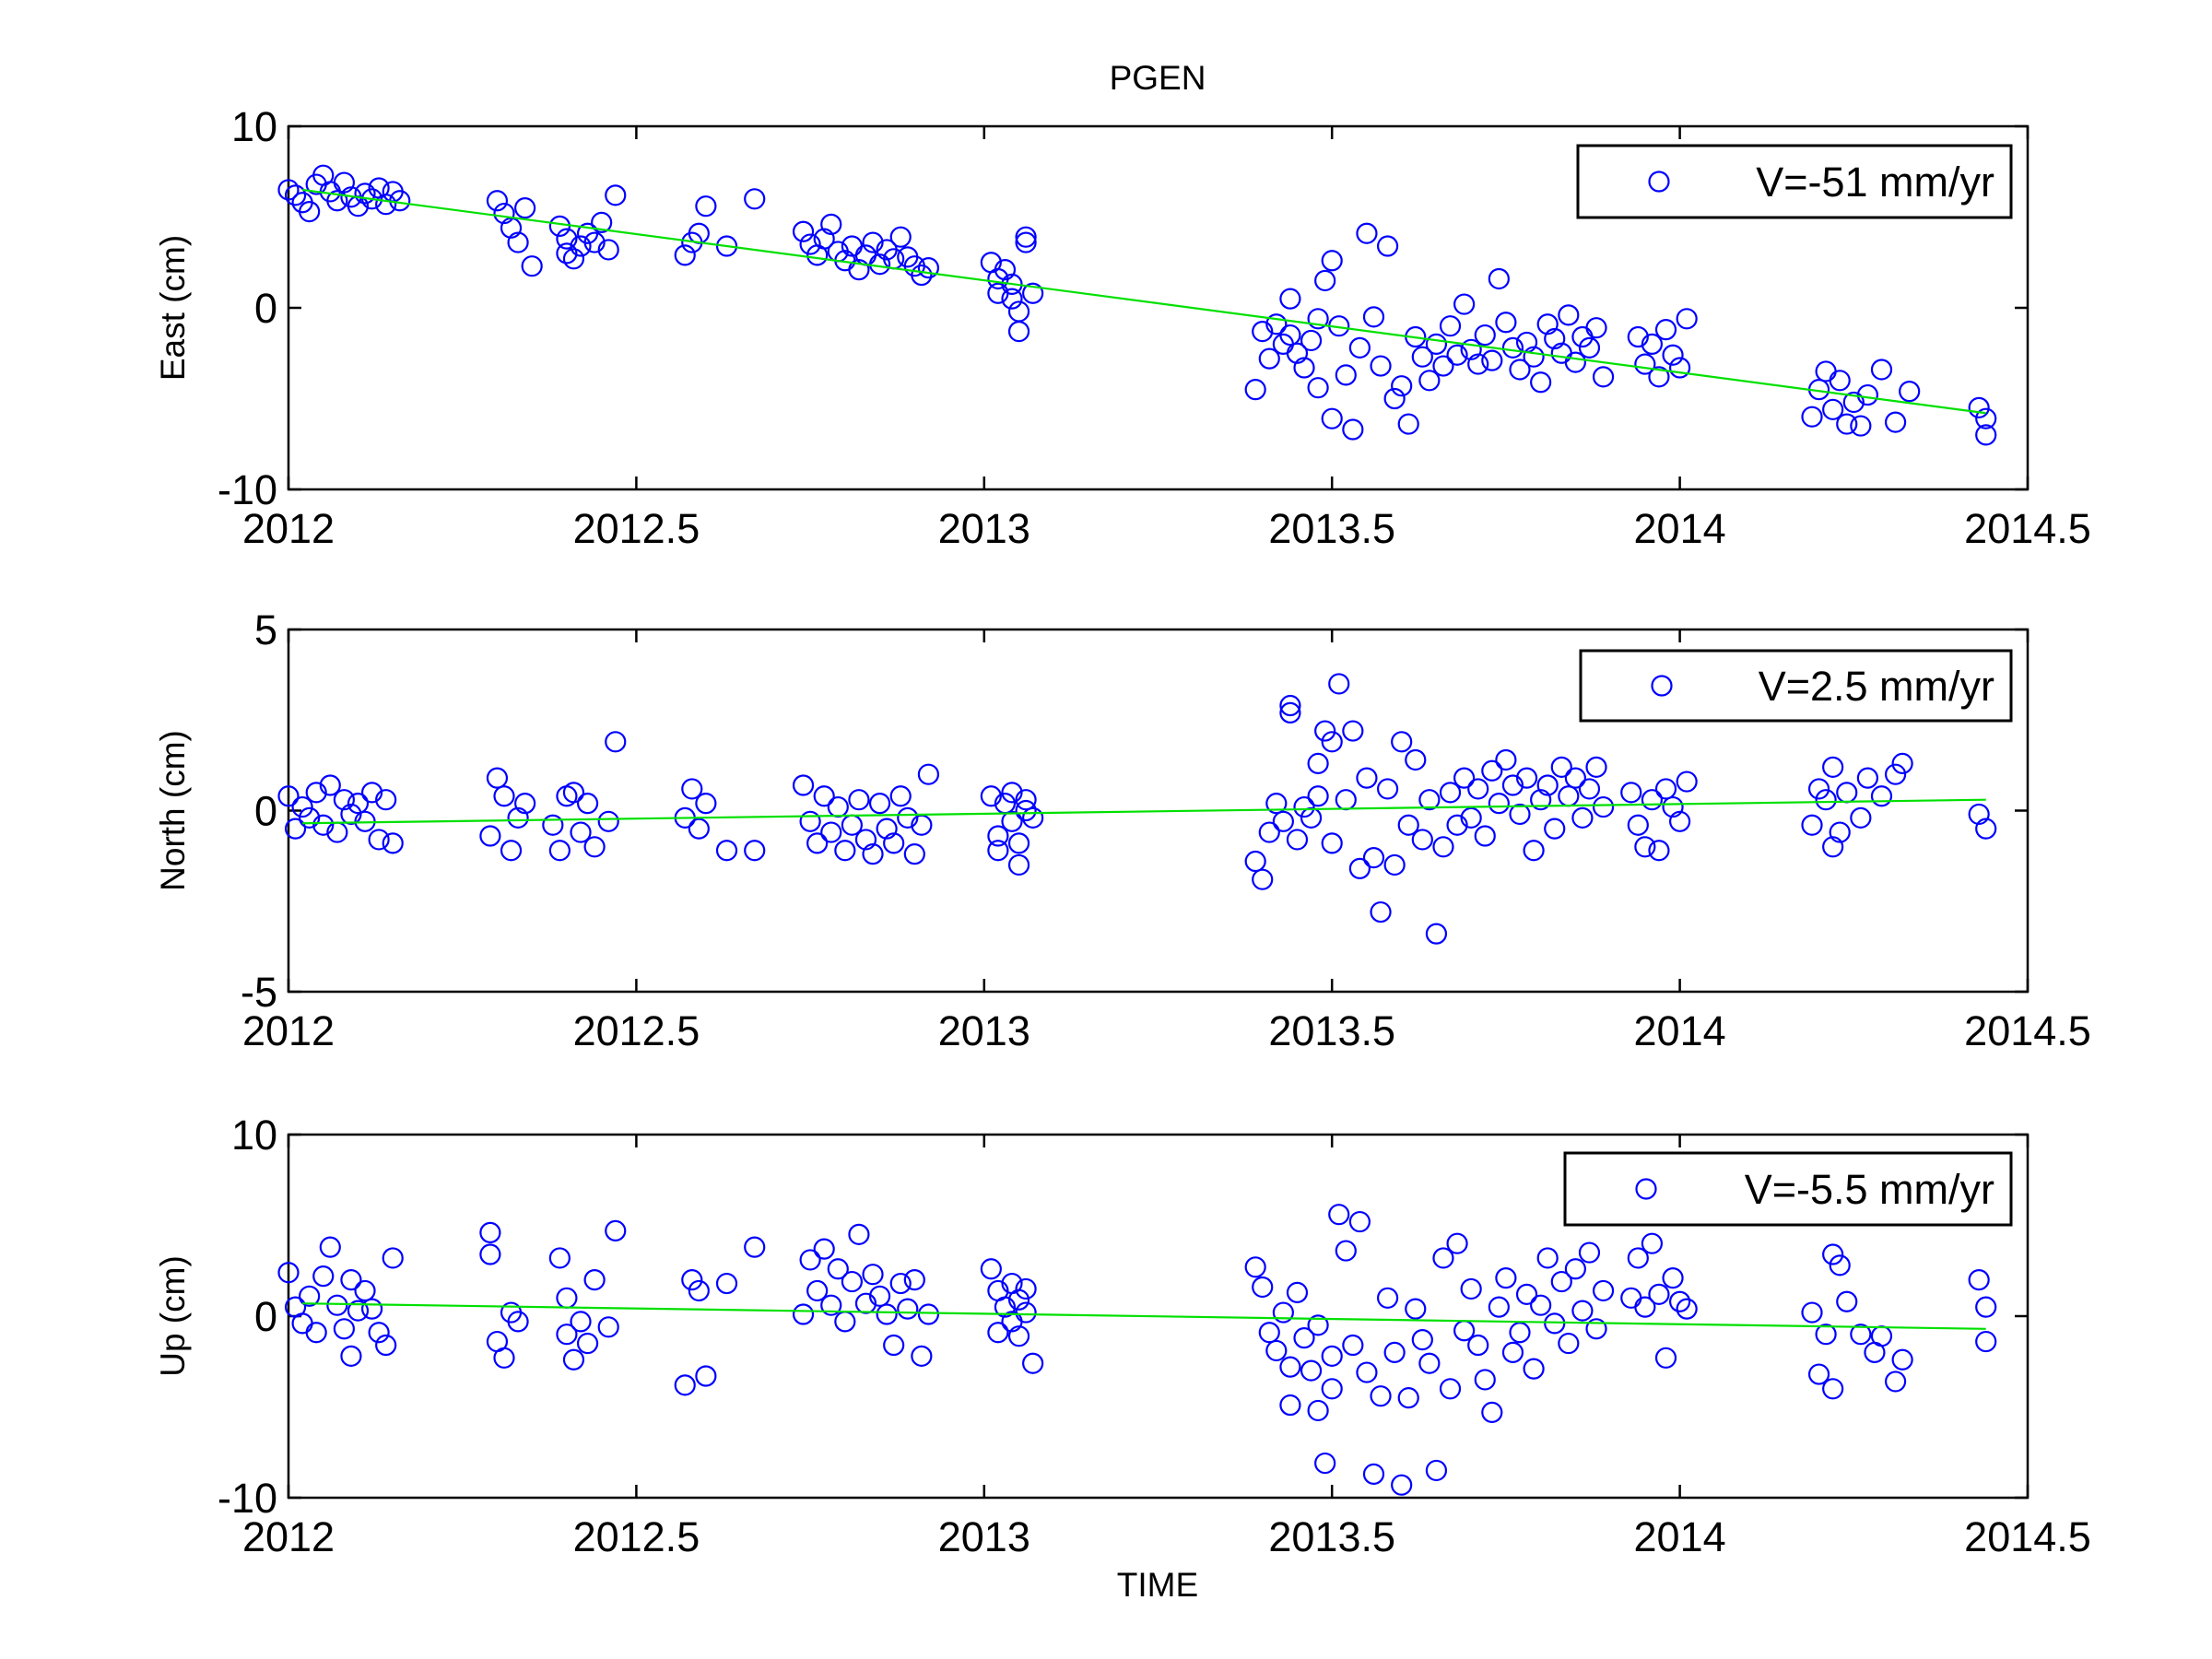 This screenshot has height=1659, width=2212. Describe the element at coordinates (1680, 1030) in the screenshot. I see `north-x-tick-label: 2014` at that location.